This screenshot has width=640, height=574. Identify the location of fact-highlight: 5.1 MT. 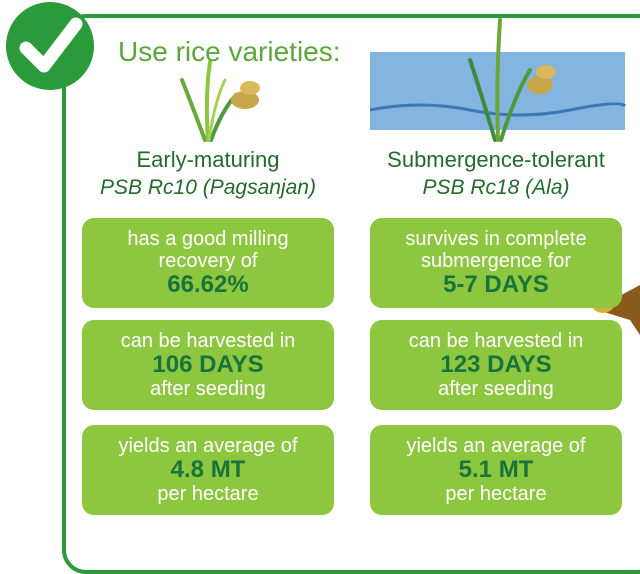
(496, 469).